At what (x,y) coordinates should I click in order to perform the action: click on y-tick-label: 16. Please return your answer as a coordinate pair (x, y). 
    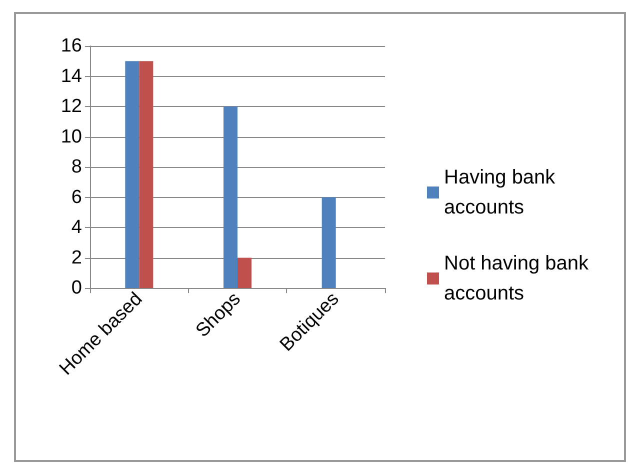
    Looking at the image, I should click on (71, 46).